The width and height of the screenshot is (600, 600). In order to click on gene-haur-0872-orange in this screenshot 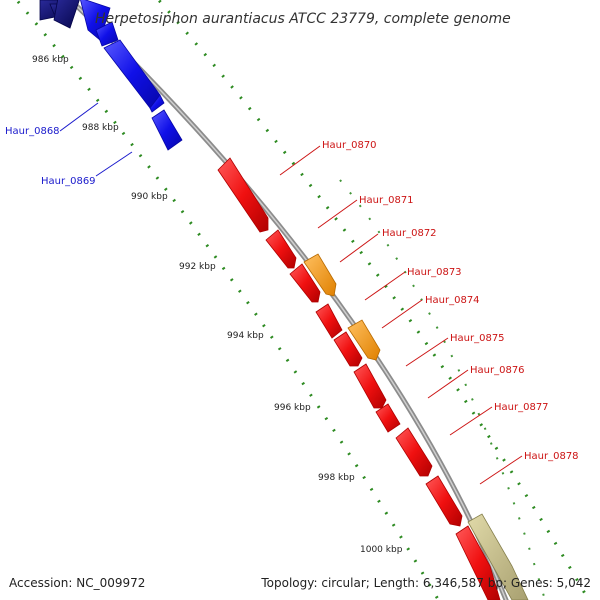, I will do `click(320, 275)`.